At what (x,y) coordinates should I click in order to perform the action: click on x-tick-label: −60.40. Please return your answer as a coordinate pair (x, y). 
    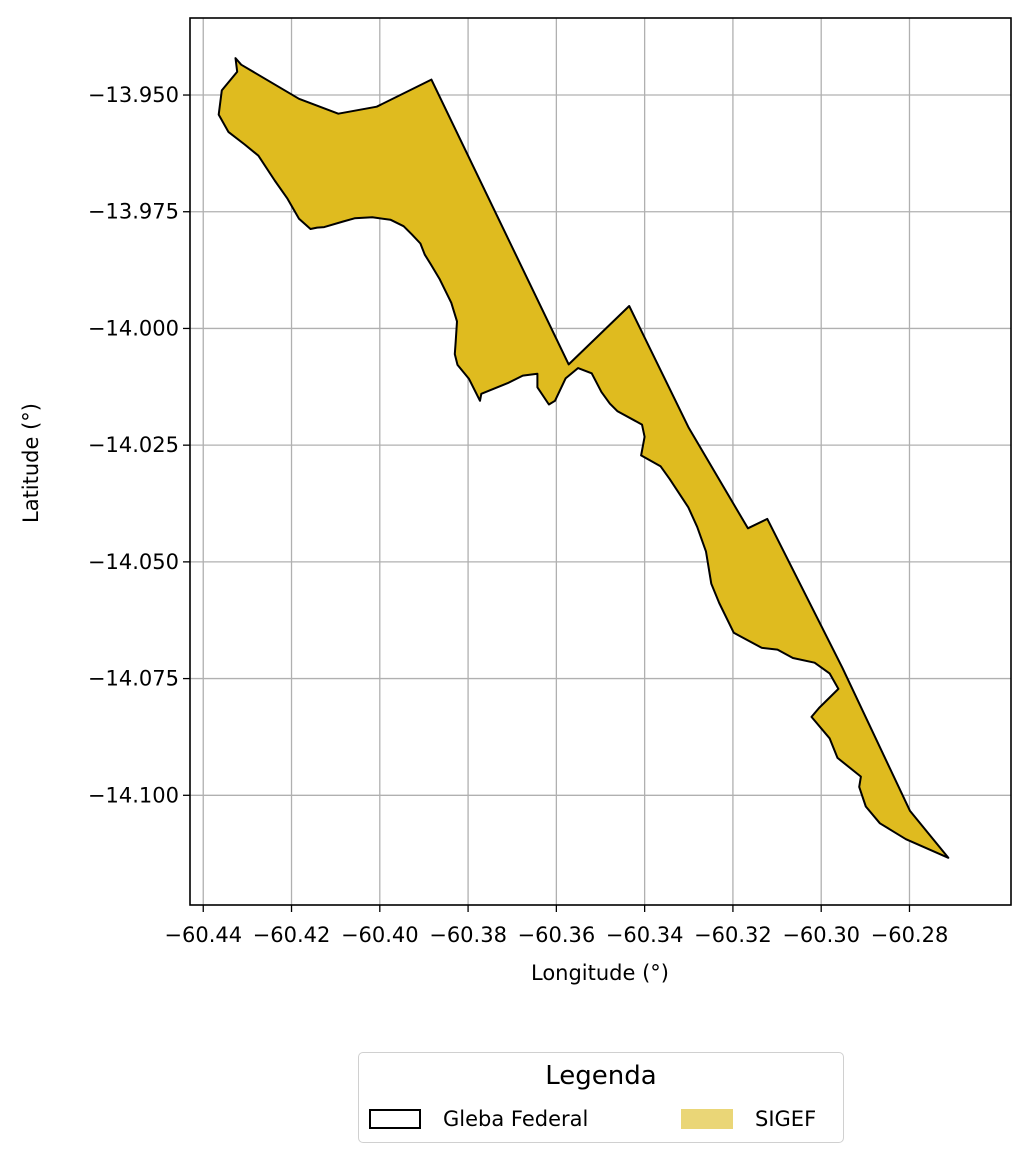
    Looking at the image, I should click on (380, 935).